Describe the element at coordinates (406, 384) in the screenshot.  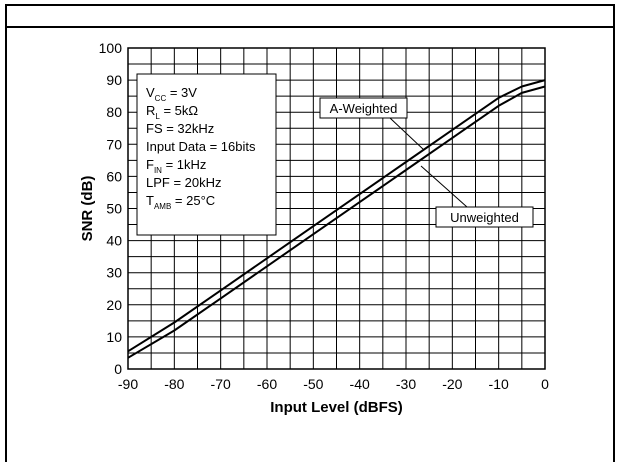
I see `x-tick-label: -30` at that location.